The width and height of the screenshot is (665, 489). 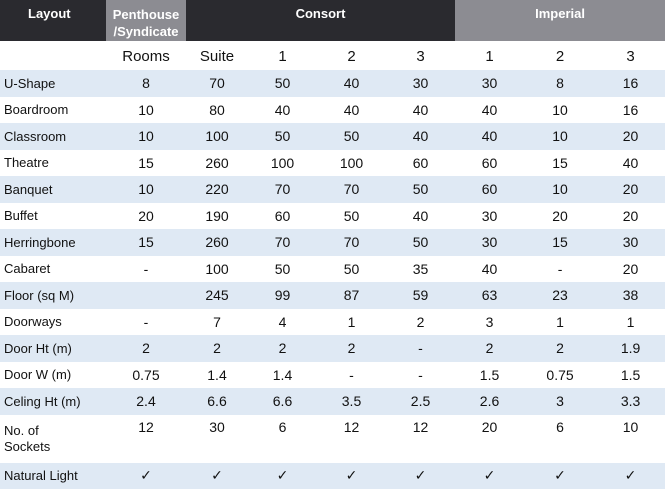 I want to click on table-cell: 2.6, so click(x=489, y=401).